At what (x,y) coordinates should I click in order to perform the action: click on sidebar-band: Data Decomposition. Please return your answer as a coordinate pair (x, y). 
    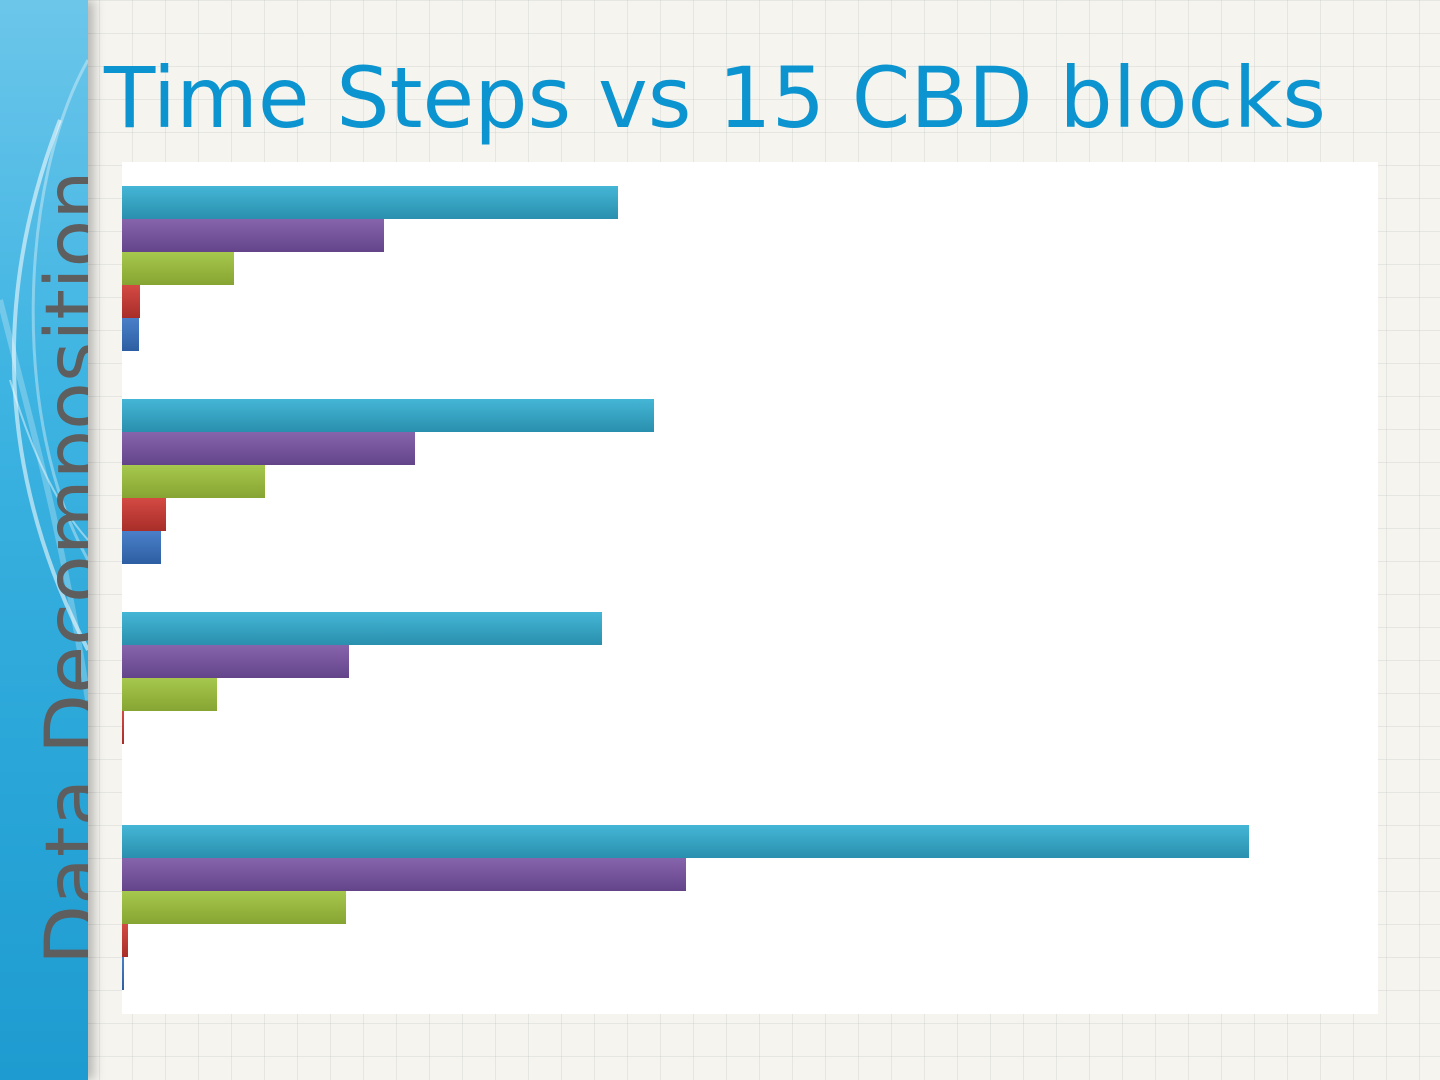
    Looking at the image, I should click on (44, 540).